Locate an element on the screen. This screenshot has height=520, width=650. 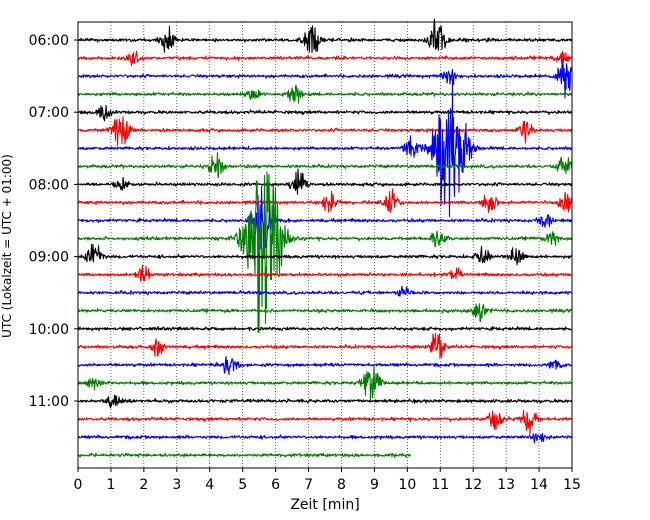
y-axis-label: UTC (Lokalzeit = UTC + 01:00) is located at coordinates (7, 246).